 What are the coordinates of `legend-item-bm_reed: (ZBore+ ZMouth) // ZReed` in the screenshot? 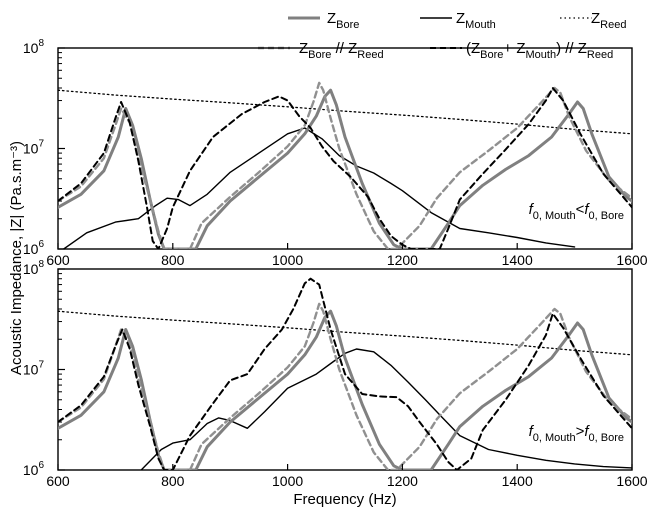 It's located at (521, 50).